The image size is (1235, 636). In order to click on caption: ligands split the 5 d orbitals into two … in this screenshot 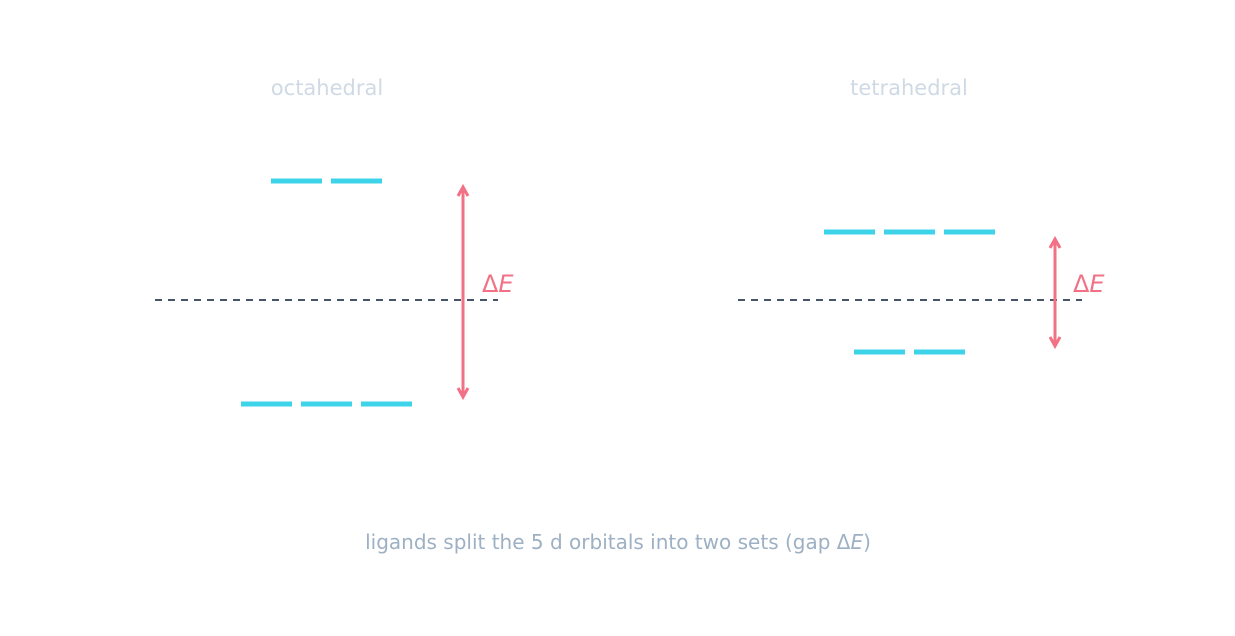, I will do `click(618, 542)`.